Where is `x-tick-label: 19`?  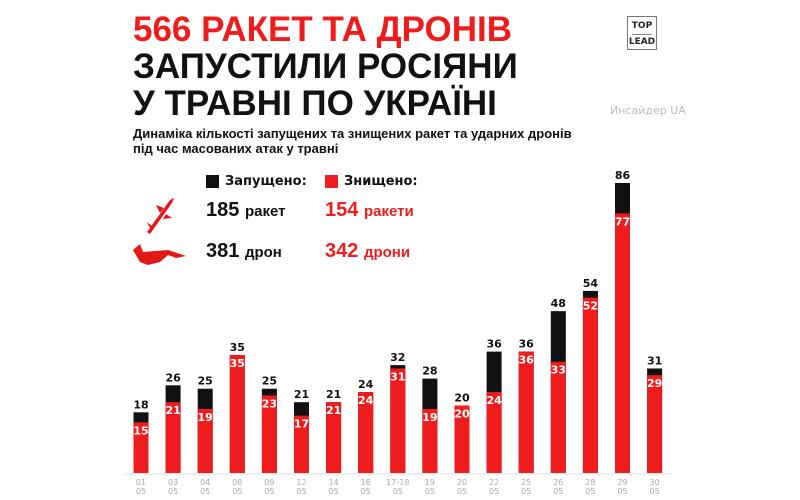 x-tick-label: 19 is located at coordinates (430, 482).